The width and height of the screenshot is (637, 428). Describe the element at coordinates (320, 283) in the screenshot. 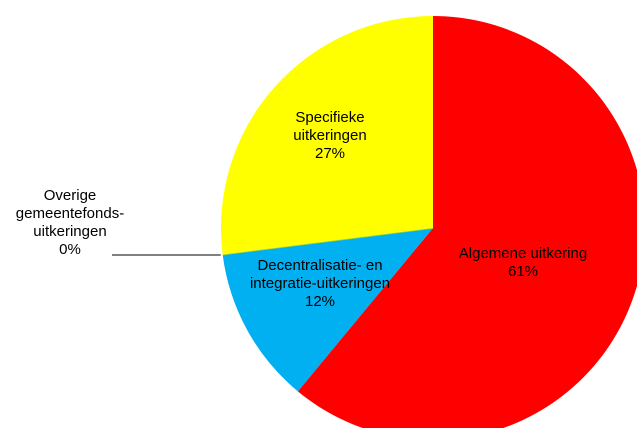

I see `label-line: integratie-uitkeringen` at that location.